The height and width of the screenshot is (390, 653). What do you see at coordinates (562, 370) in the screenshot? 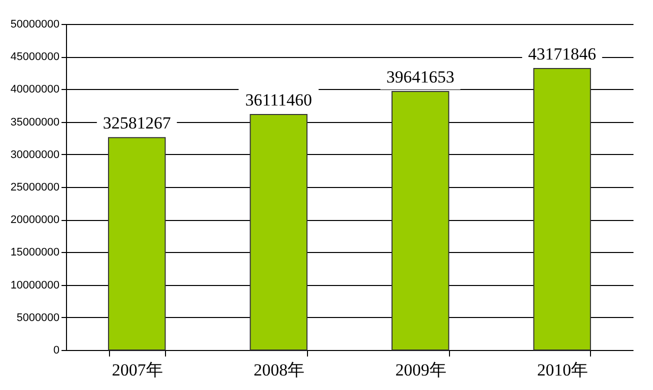
I see `x-tick-label: 2010年` at bounding box center [562, 370].